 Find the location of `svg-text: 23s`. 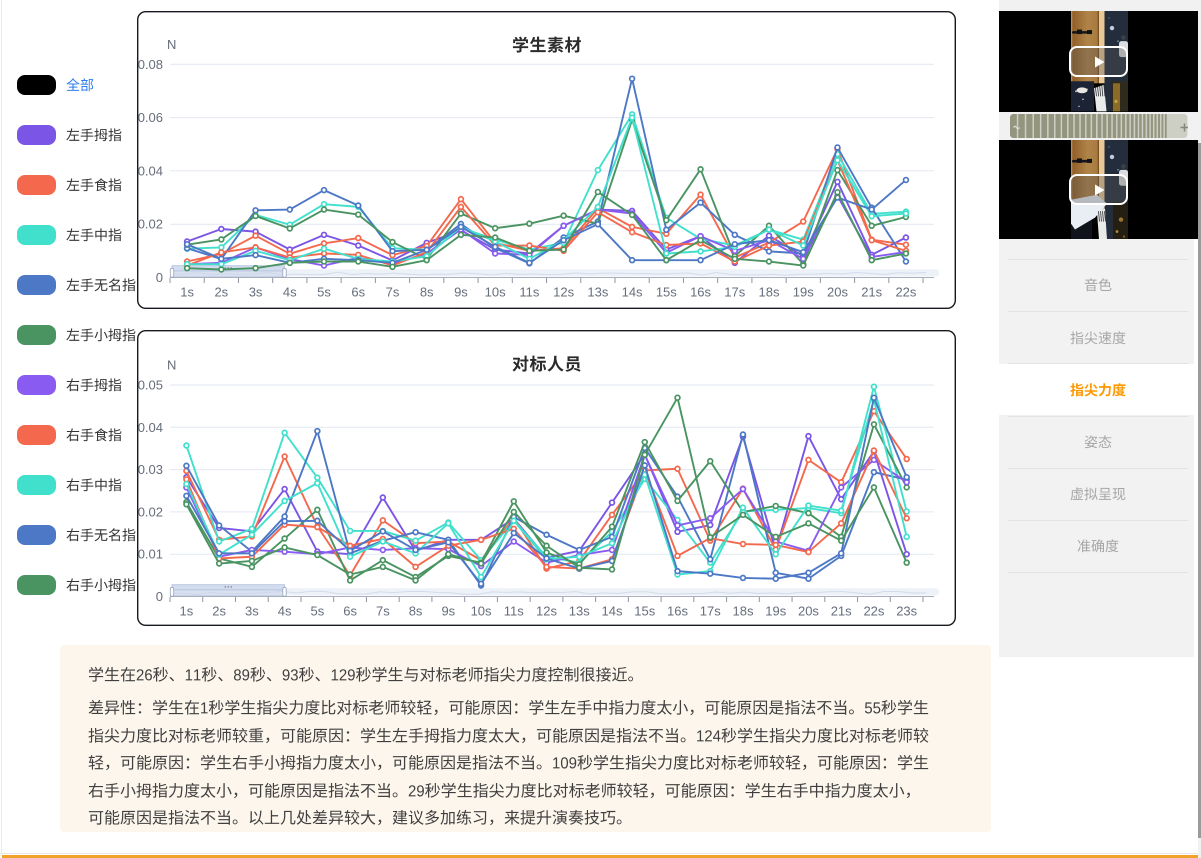

svg-text: 23s is located at coordinates (906, 611).